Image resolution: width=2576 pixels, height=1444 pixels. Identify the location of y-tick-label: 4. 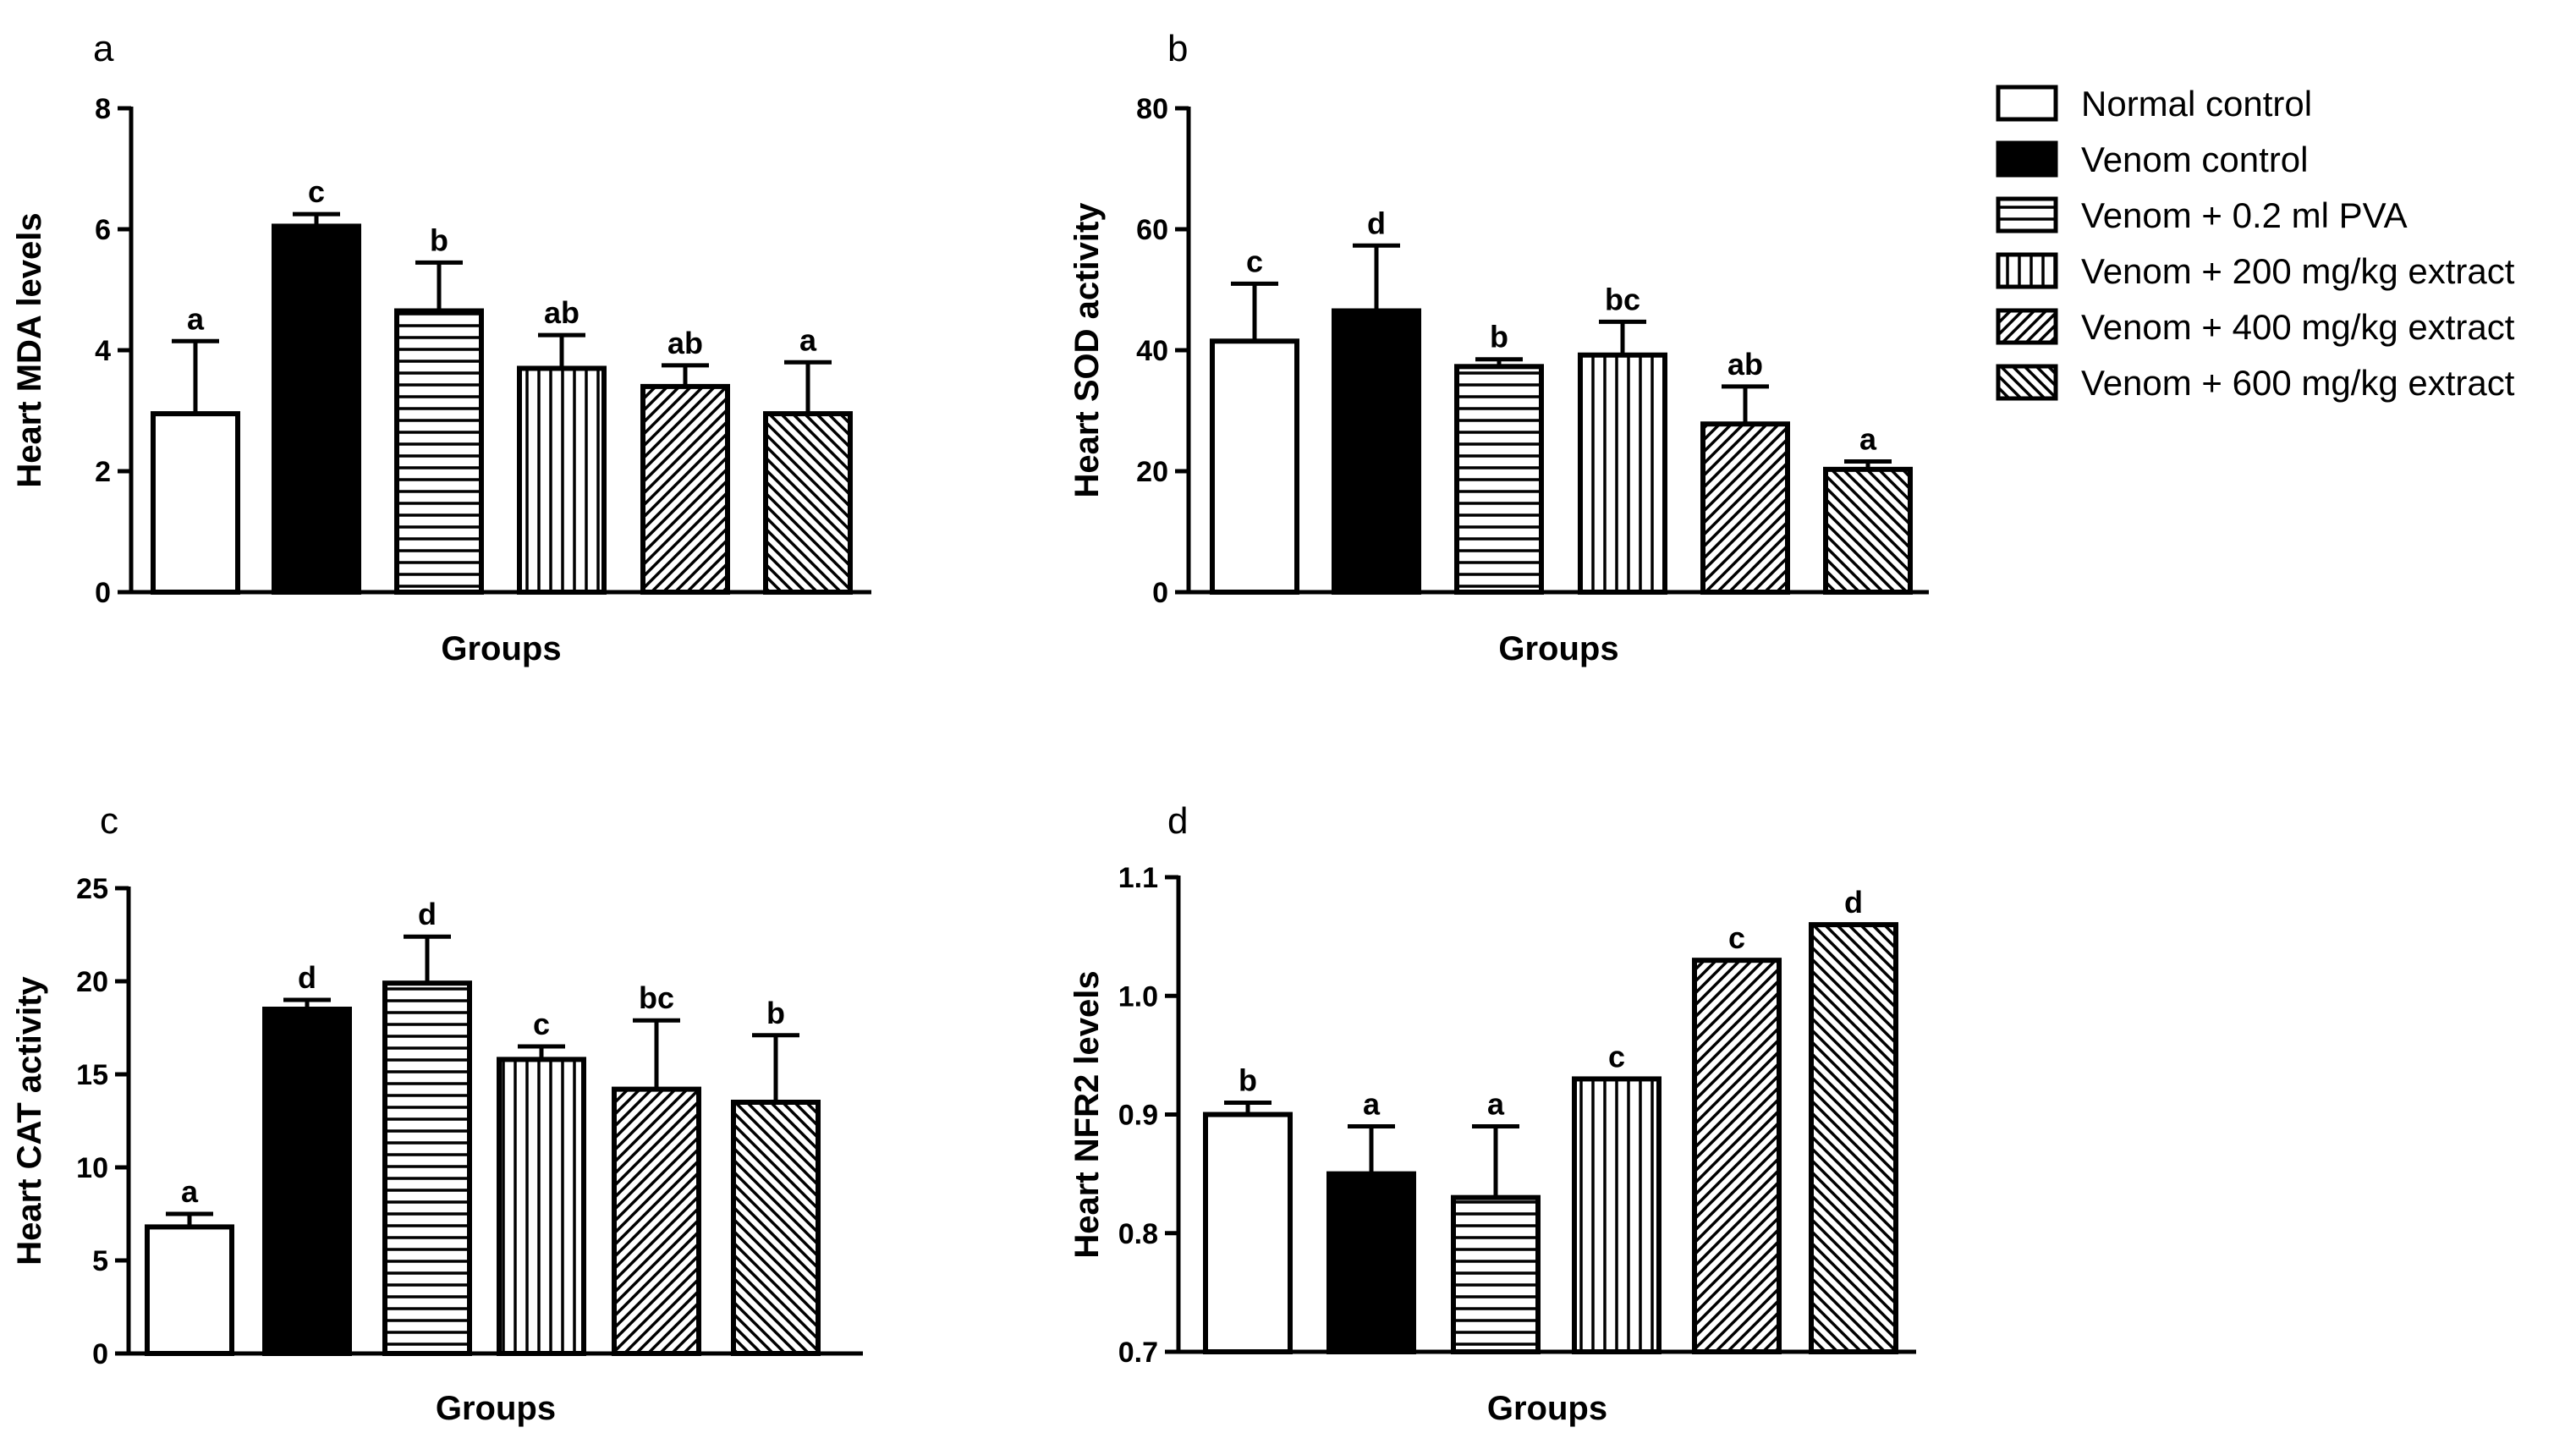
(103, 351).